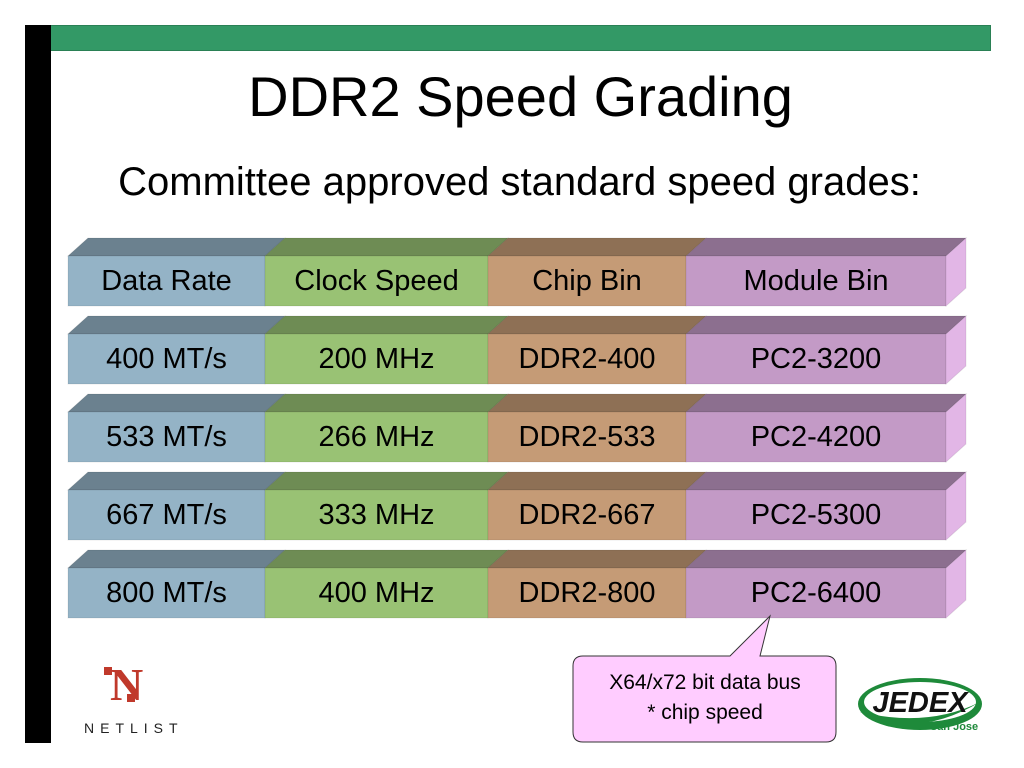 The height and width of the screenshot is (768, 1024). What do you see at coordinates (376, 437) in the screenshot?
I see `table-cell: 266 MHz` at bounding box center [376, 437].